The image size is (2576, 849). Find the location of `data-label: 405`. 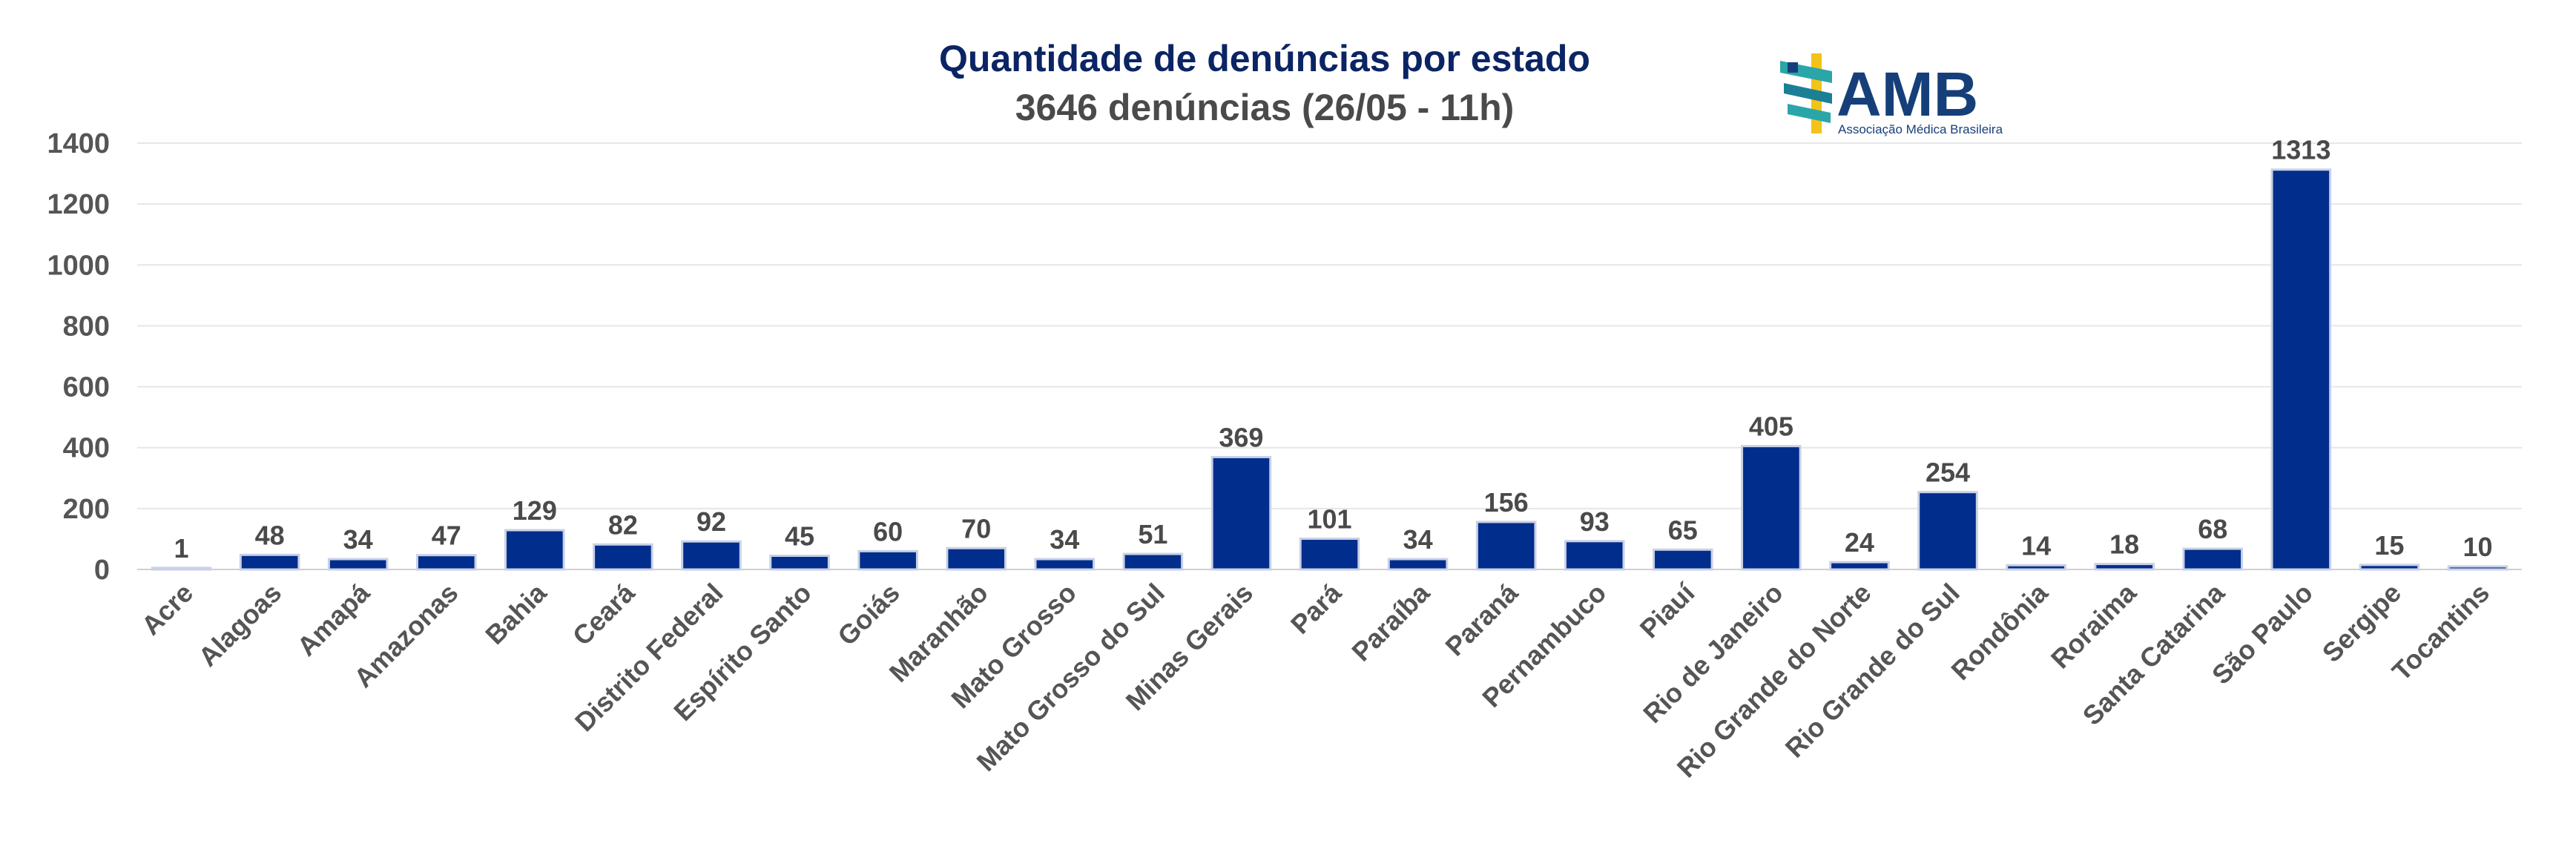

data-label: 405 is located at coordinates (1771, 427).